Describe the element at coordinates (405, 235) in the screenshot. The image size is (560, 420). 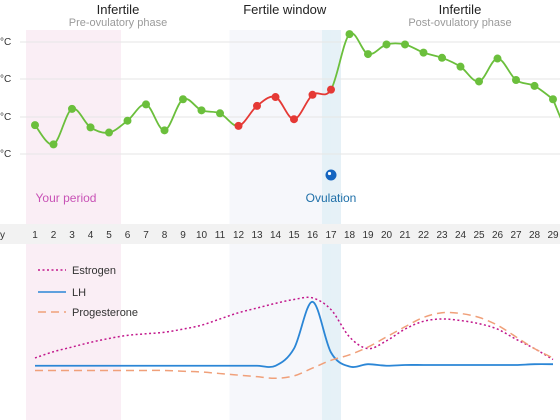
I see `day-tick-label: 21` at that location.